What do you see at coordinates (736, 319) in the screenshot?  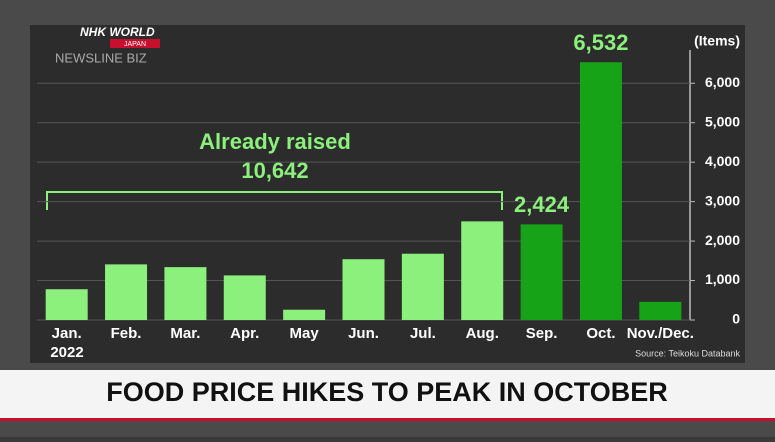 I see `y-tick-label: 0` at bounding box center [736, 319].